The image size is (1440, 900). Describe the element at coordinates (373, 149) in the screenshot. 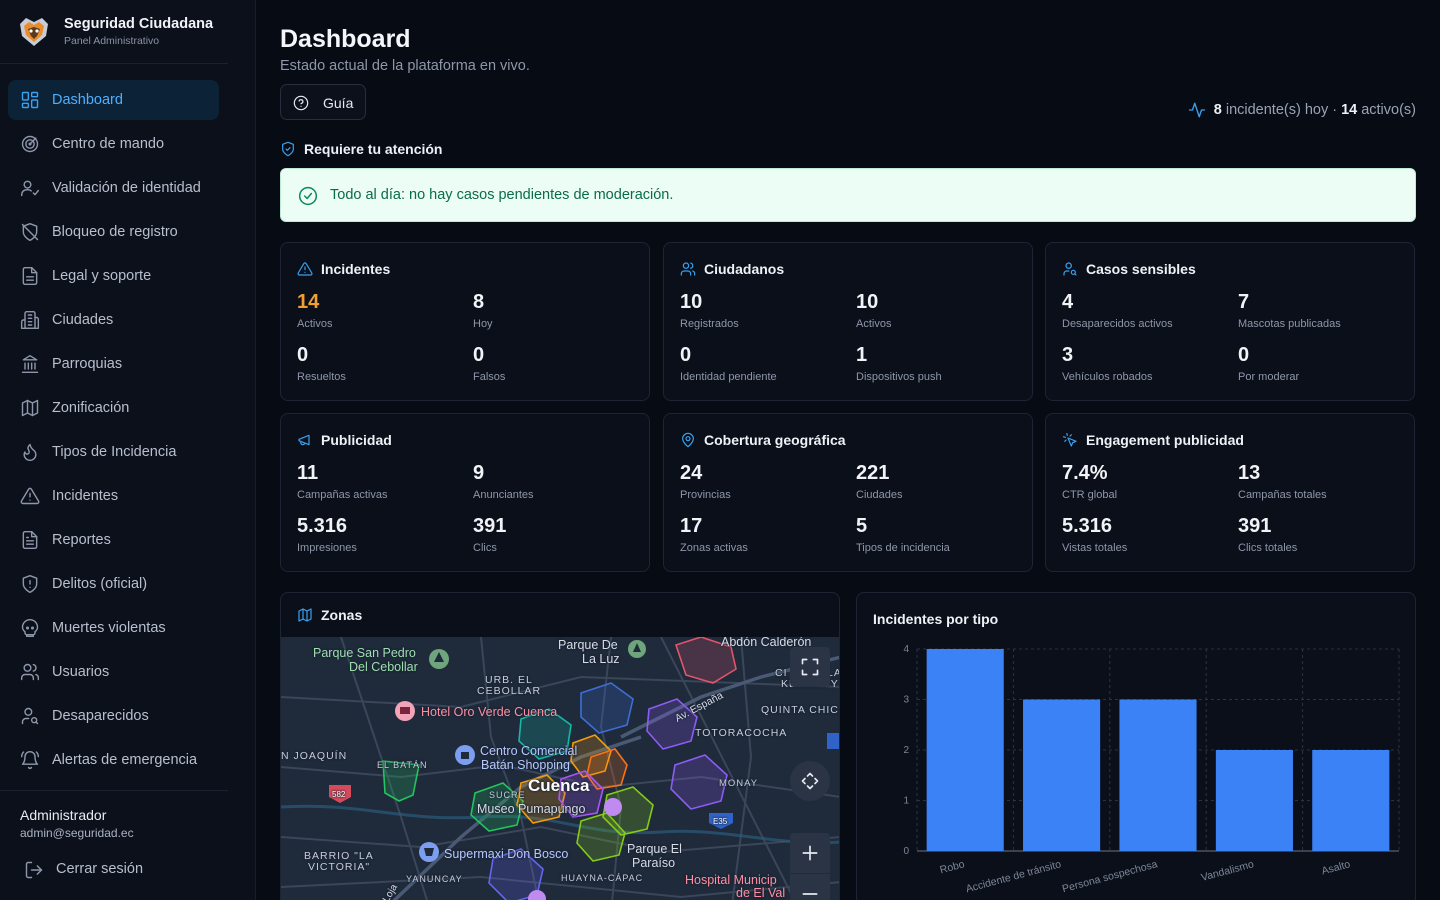

I see `attention-title: Requiere tu atención` at that location.